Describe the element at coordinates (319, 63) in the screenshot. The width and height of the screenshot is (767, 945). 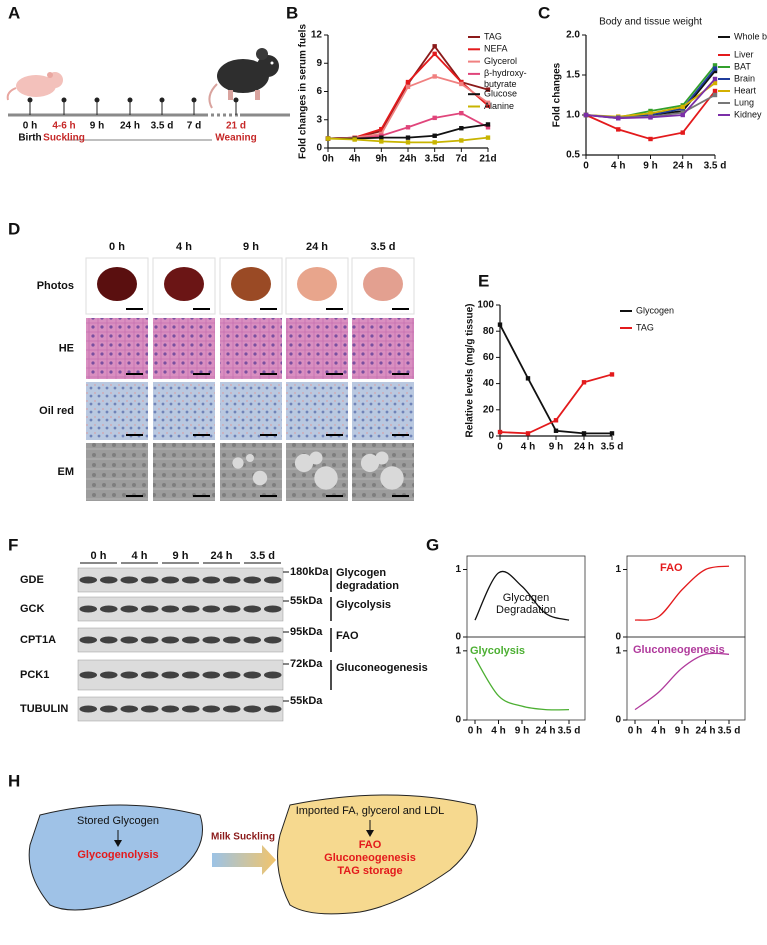
I see `y-tick-label: 9` at that location.